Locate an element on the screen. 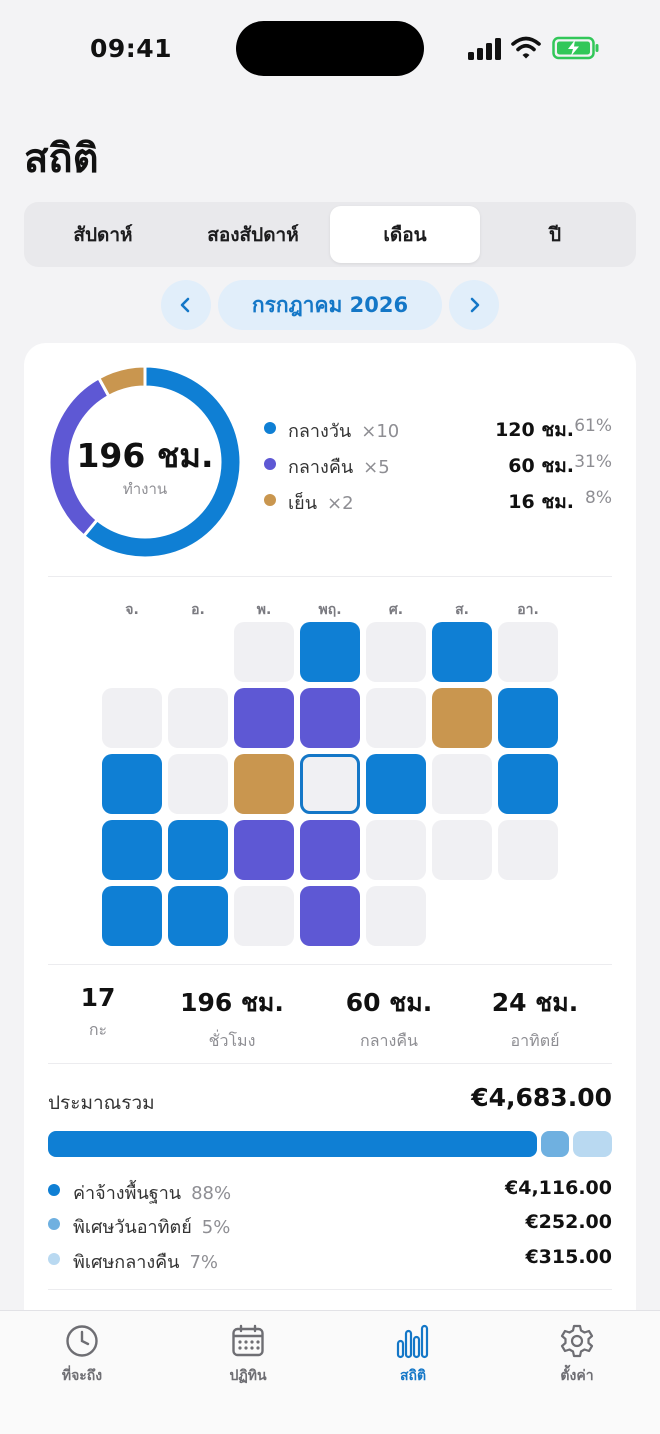 The height and width of the screenshot is (1434, 660). shift-donut-chart is located at coordinates (145, 462).